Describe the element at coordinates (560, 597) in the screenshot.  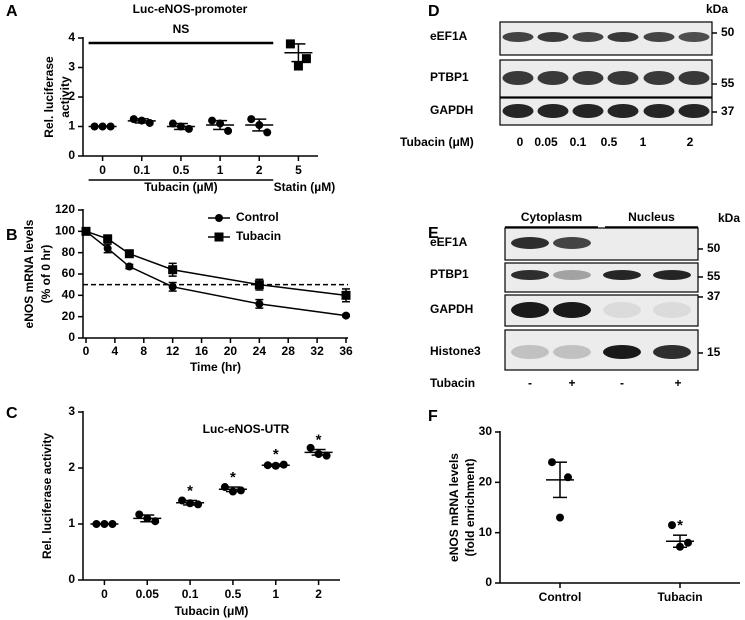
I see `x-tick-label: Control` at that location.